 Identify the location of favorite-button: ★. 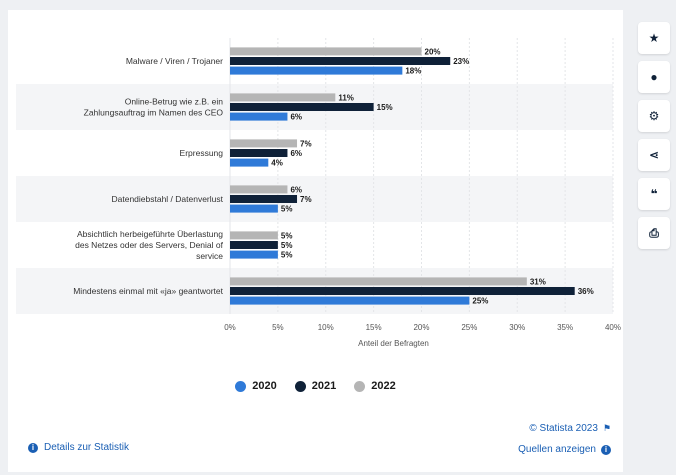
(654, 38).